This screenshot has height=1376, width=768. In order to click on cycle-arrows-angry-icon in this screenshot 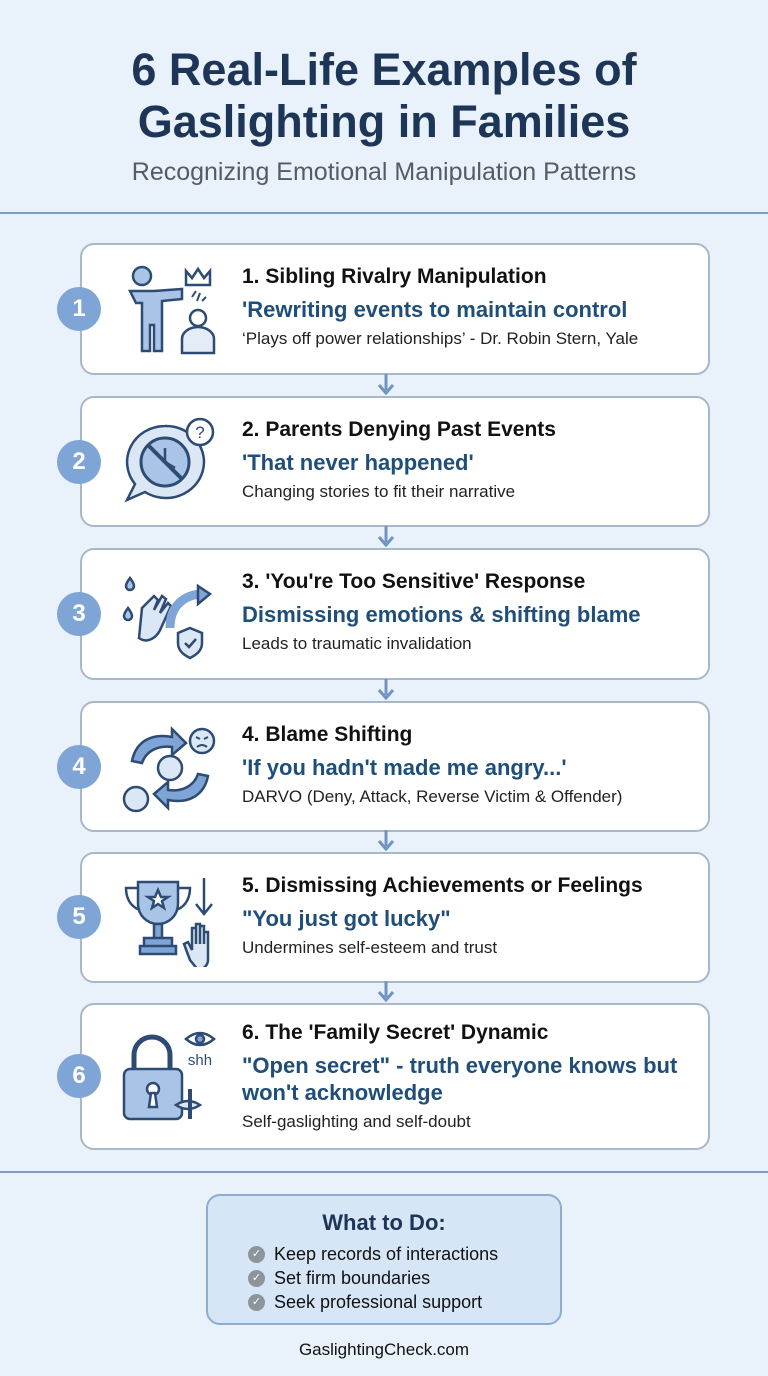, I will do `click(169, 769)`.